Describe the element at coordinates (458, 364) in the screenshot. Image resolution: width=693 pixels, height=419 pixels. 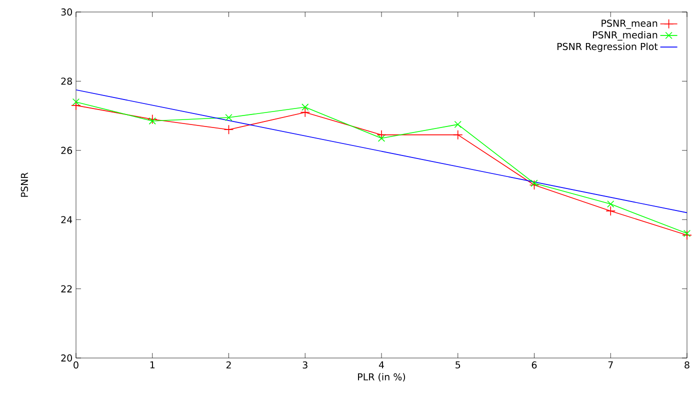
I see `x-tick-label: 5` at that location.